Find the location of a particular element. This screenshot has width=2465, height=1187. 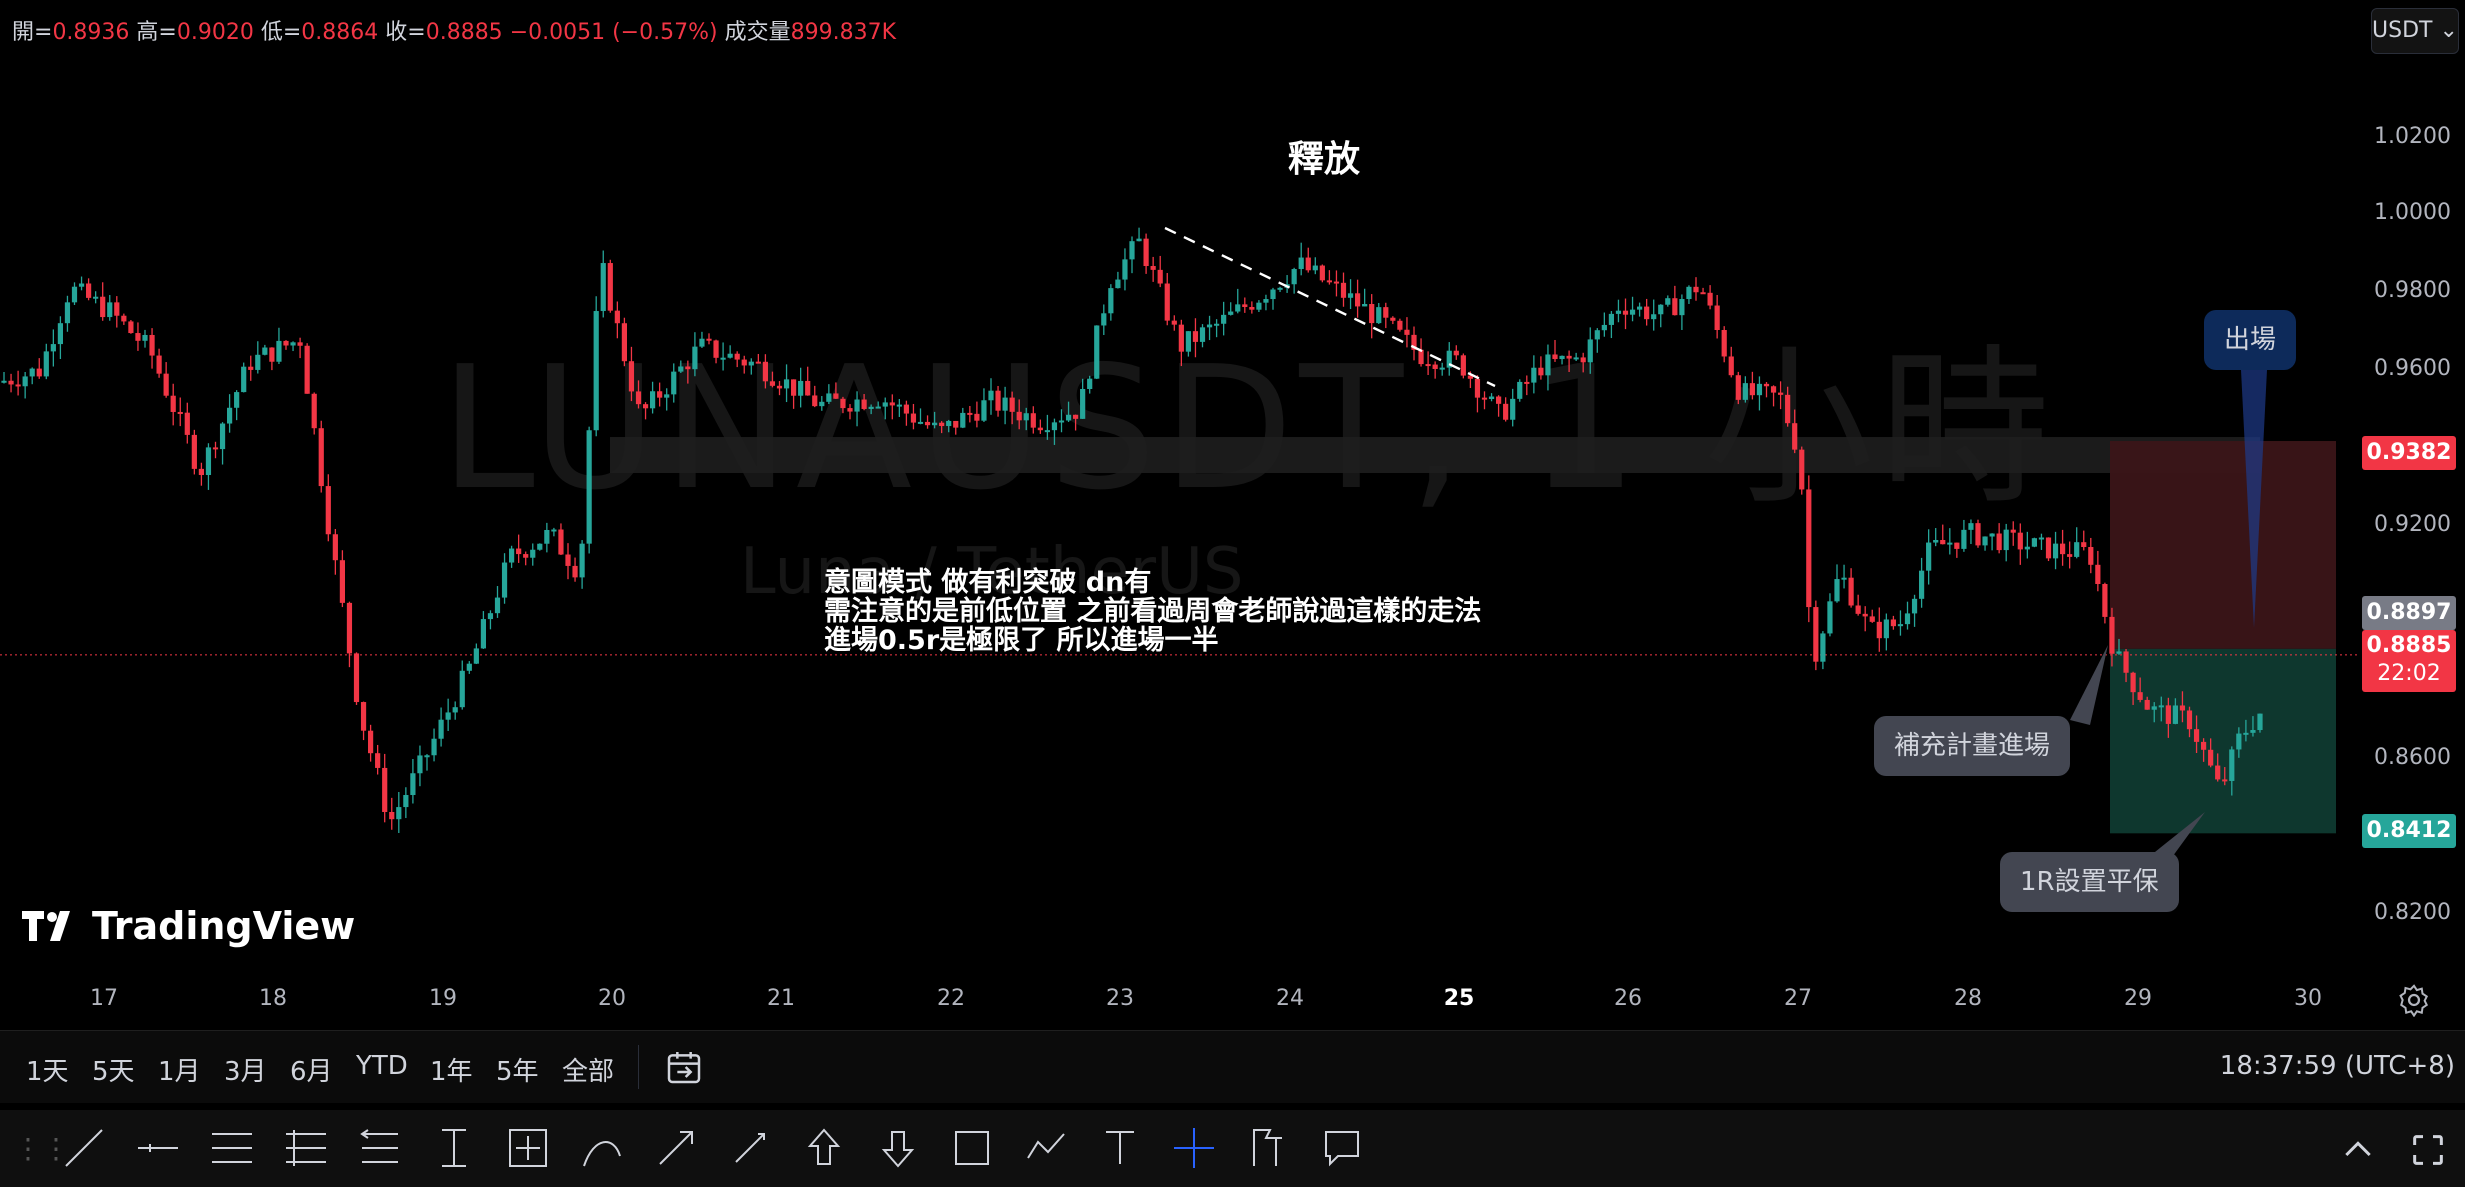

crosshair-icon is located at coordinates (1194, 1148).